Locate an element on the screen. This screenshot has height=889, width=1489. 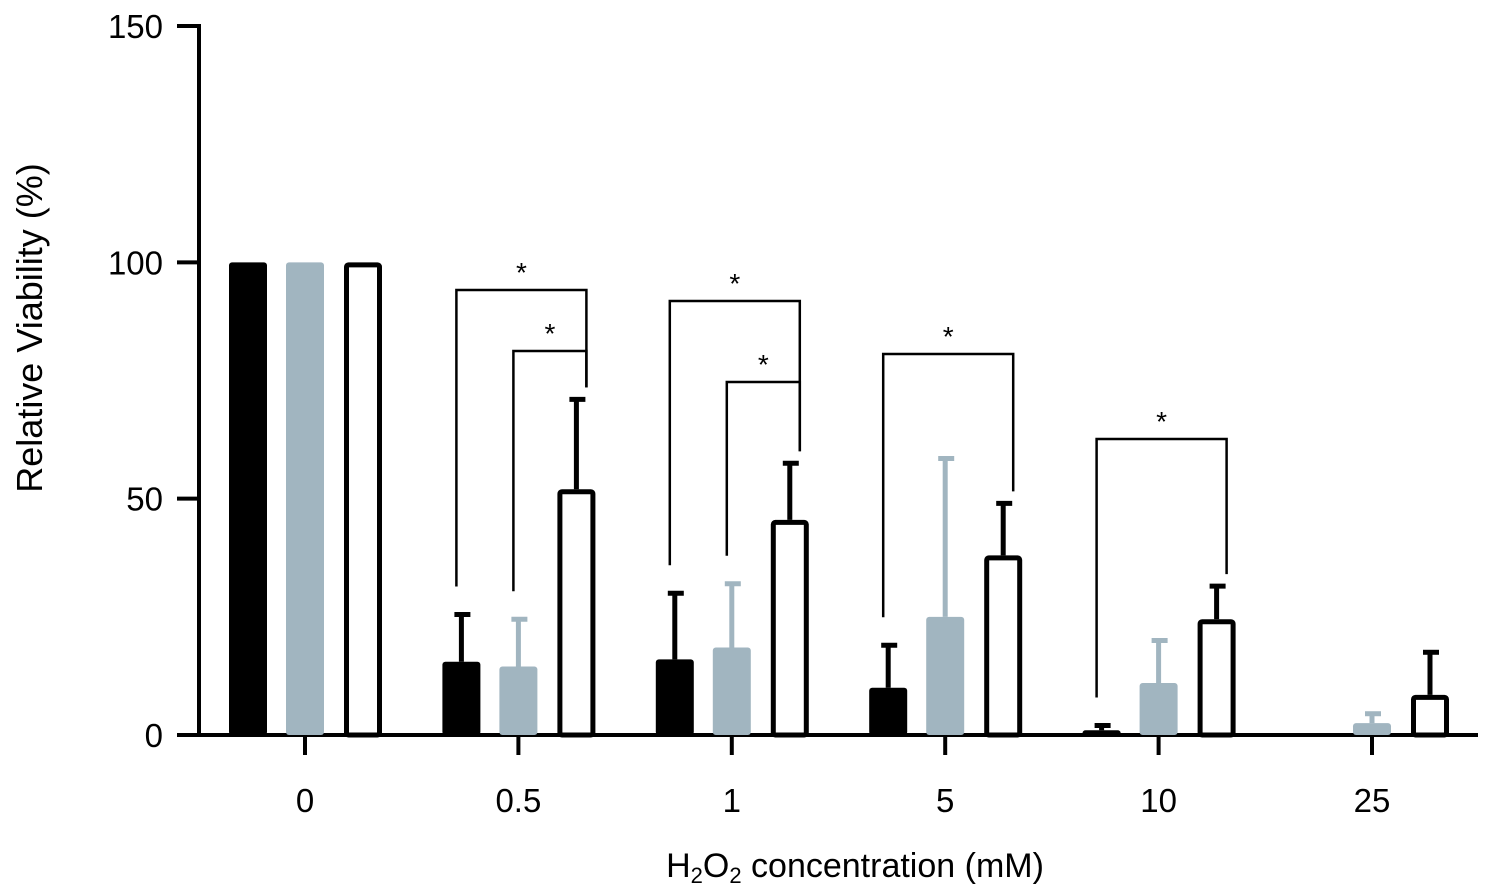
y-tick-label: 50 is located at coordinates (144, 499).